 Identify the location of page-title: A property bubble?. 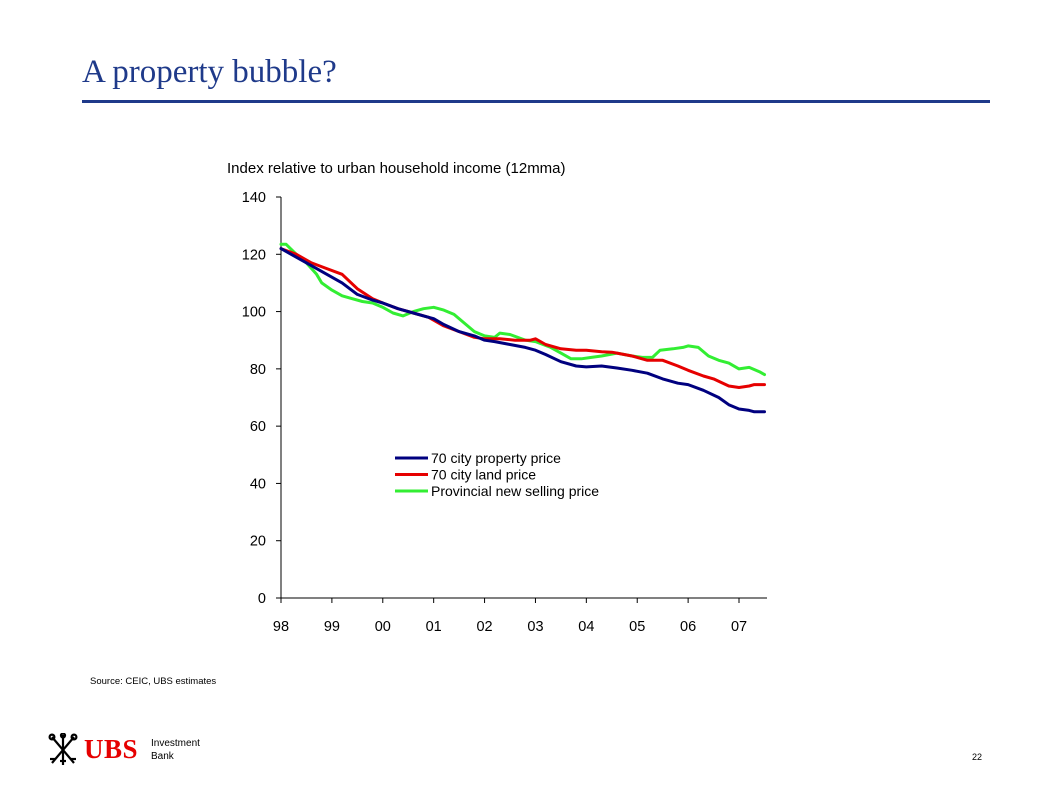
(209, 72).